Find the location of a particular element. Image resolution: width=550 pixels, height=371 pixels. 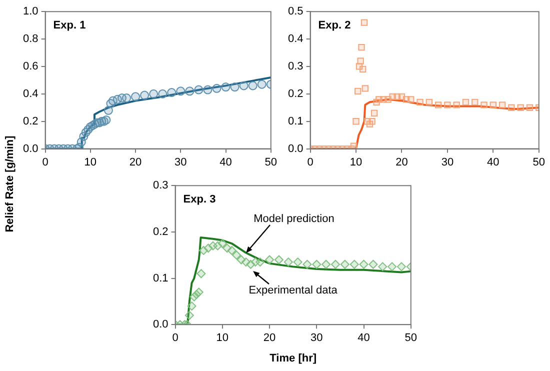

y-tick-label: 0.8 is located at coordinates (30, 39).